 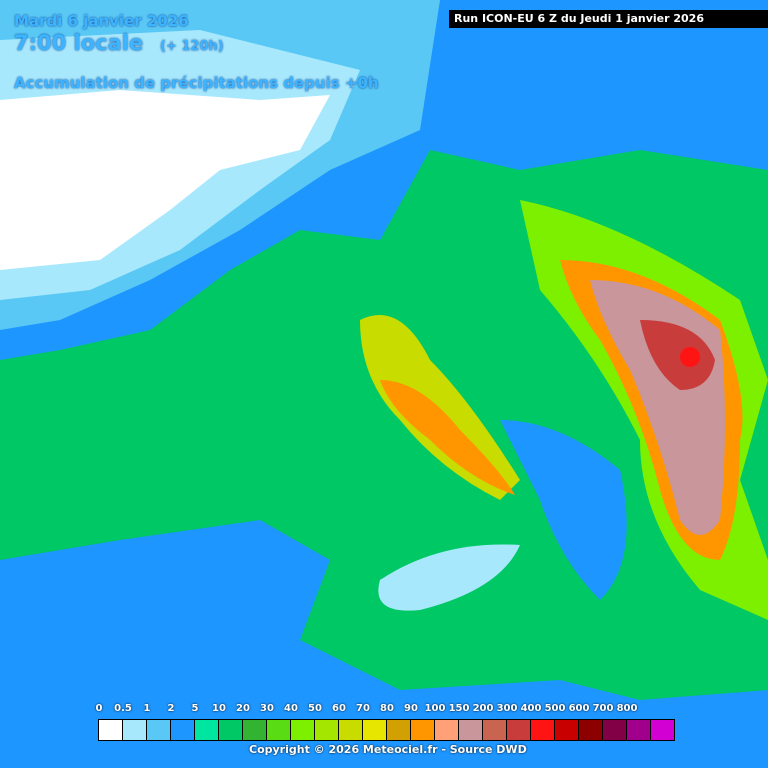 What do you see at coordinates (483, 708) in the screenshot?
I see `legend-label: 200` at bounding box center [483, 708].